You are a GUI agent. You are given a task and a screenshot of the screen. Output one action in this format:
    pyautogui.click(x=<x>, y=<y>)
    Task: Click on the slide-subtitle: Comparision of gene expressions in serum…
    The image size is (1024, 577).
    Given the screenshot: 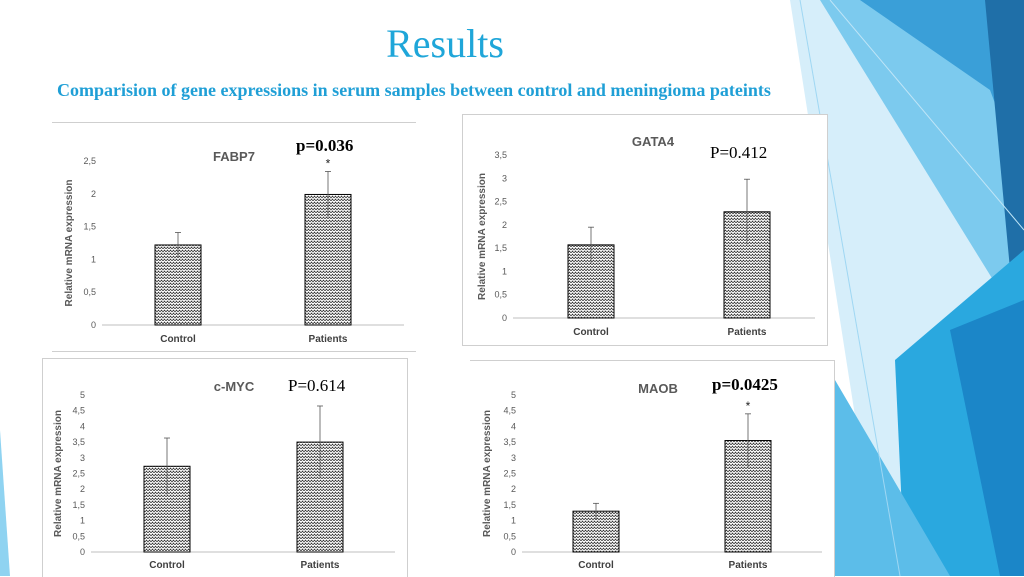 What is the action you would take?
    pyautogui.click(x=414, y=90)
    